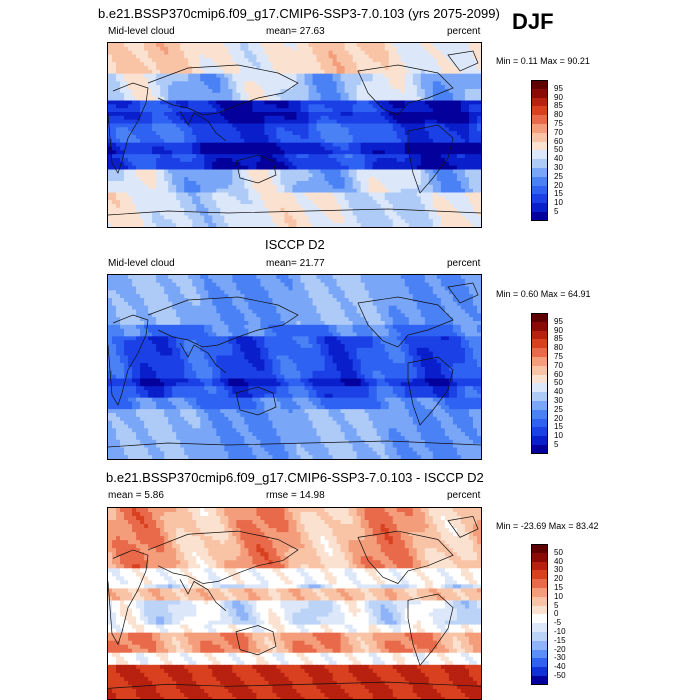  What do you see at coordinates (543, 61) in the screenshot?
I see `panel-1-min-max: Min = 0.11 Max = 90.21` at bounding box center [543, 61].